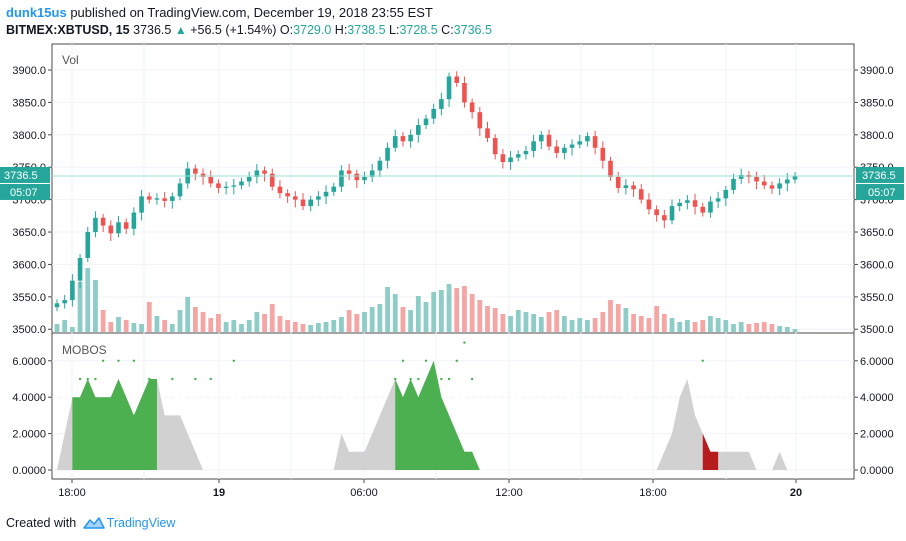  I want to click on tradingview-link: TradingView, so click(141, 523).